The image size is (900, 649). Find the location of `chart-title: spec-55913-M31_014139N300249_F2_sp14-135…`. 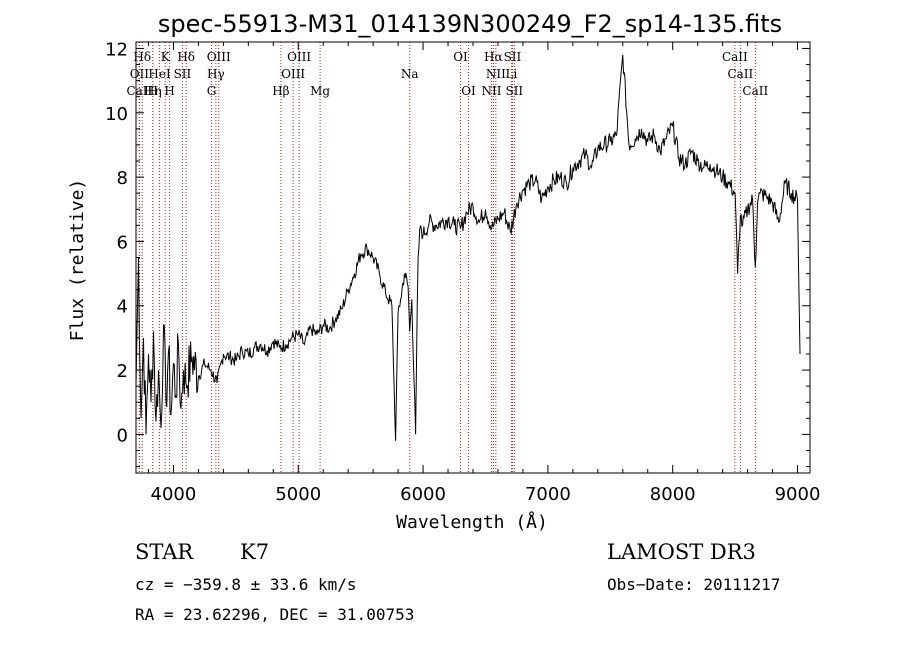

chart-title: spec-55913-M31_014139N300249_F2_sp14-135… is located at coordinates (470, 24).